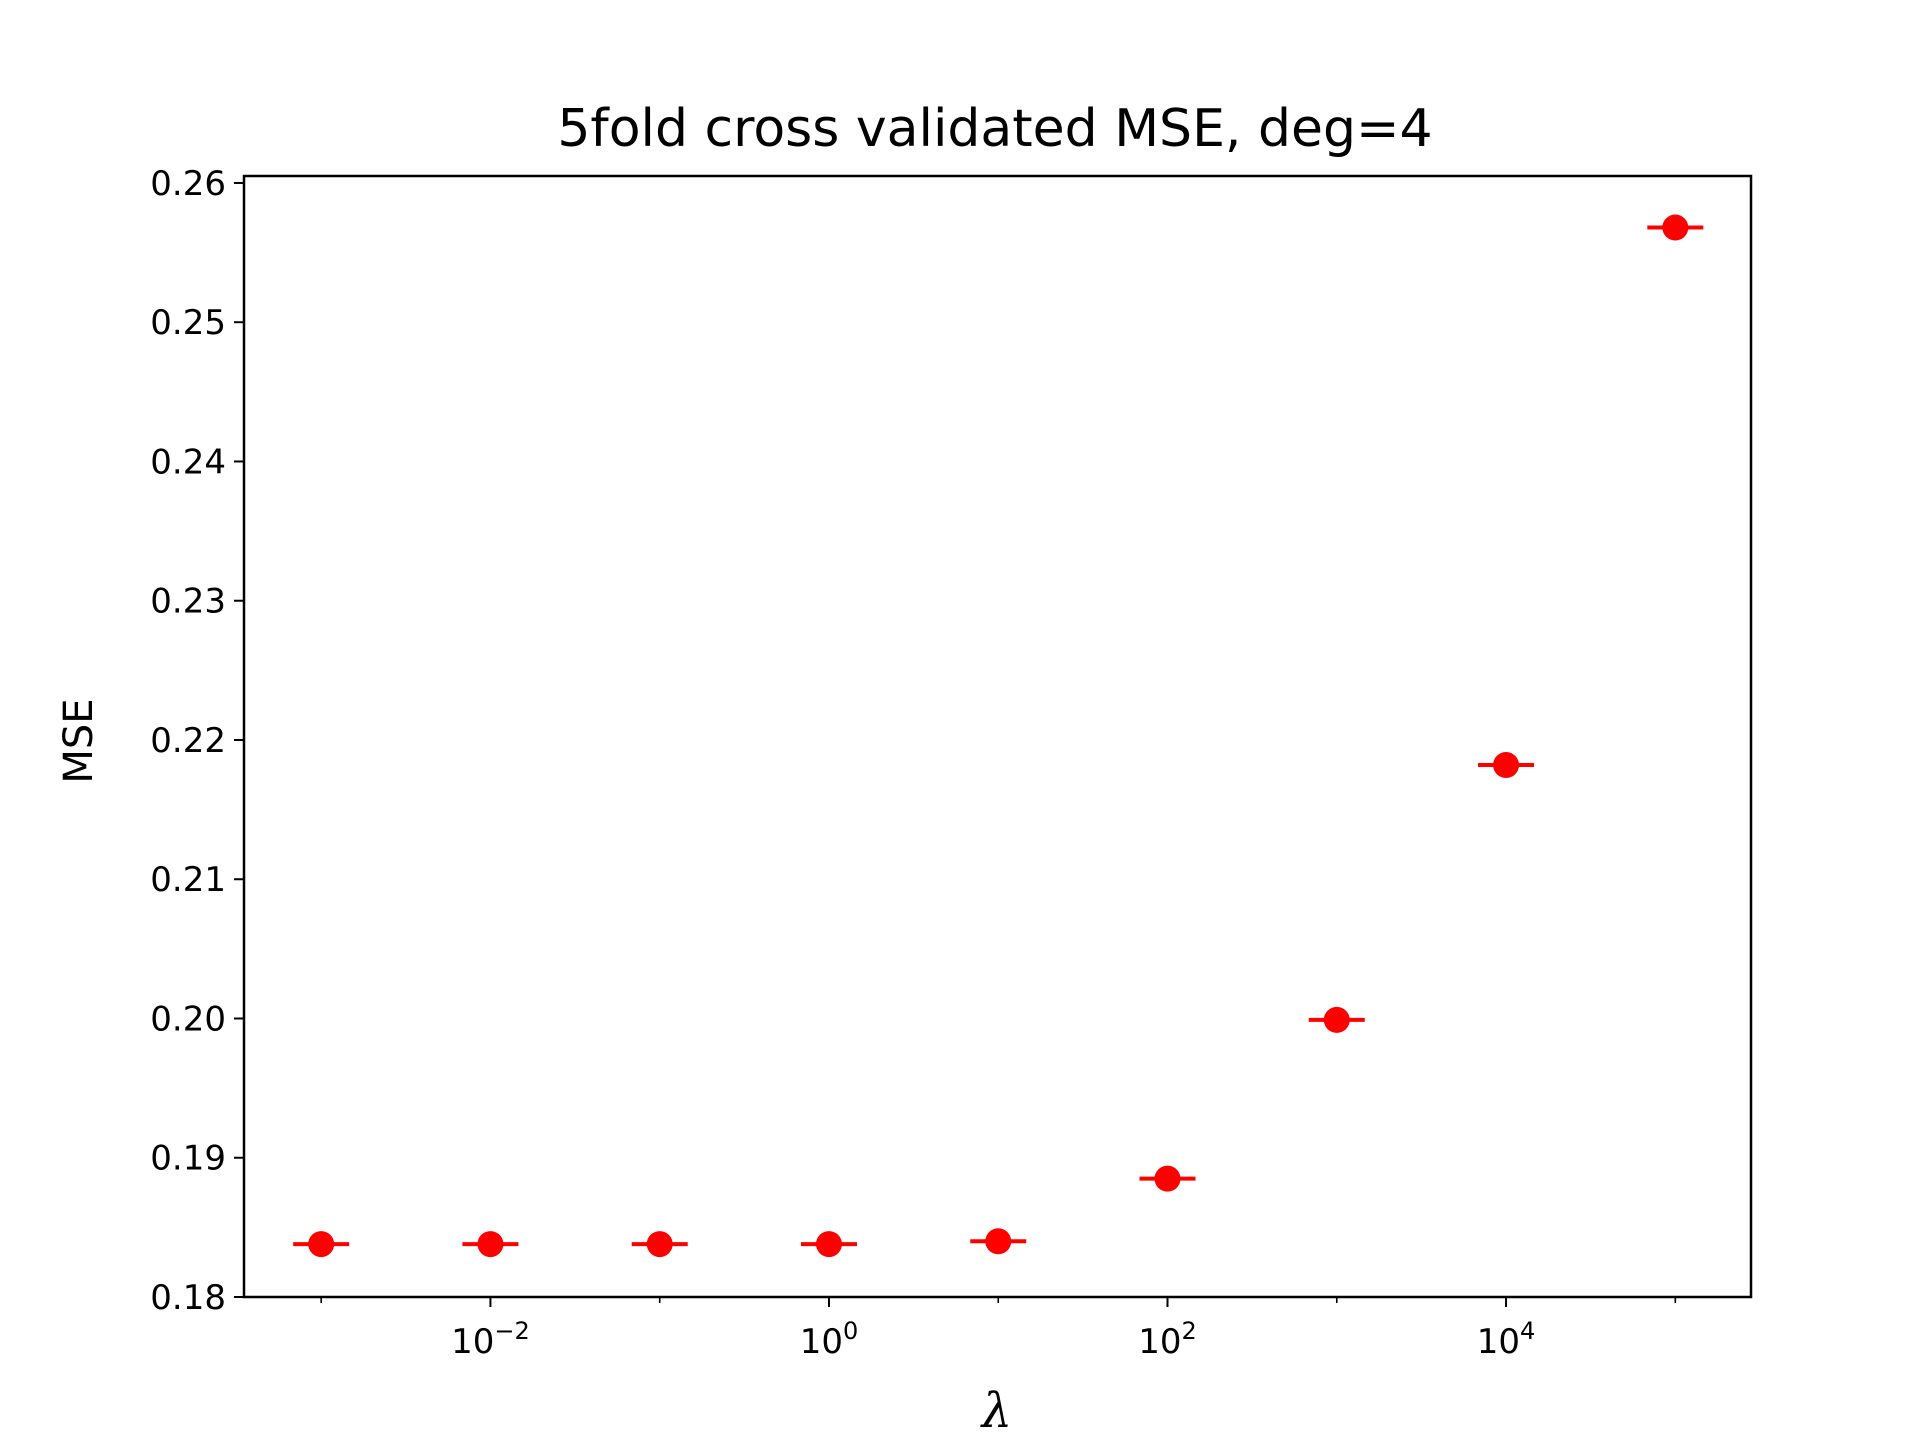 The width and height of the screenshot is (1920, 1440). I want to click on y-tick-label-8: 0.26, so click(188, 184).